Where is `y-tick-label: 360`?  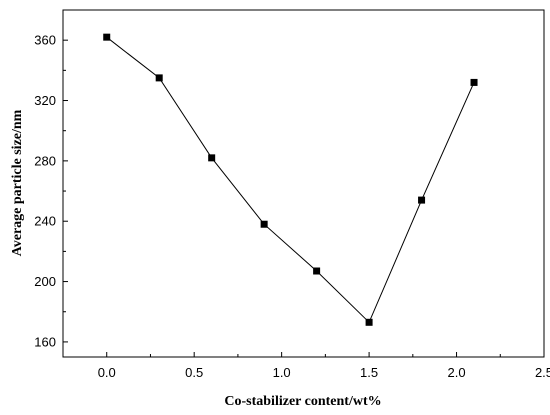
y-tick-label: 360 is located at coordinates (45, 40).